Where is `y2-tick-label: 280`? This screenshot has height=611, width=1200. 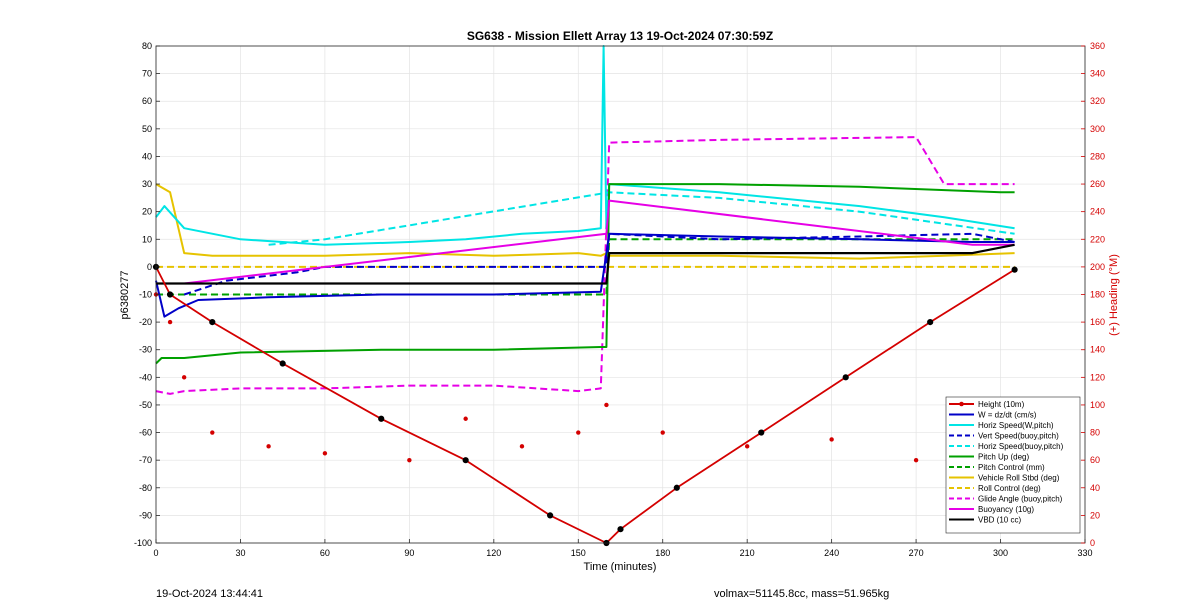
y2-tick-label: 280 is located at coordinates (1097, 156).